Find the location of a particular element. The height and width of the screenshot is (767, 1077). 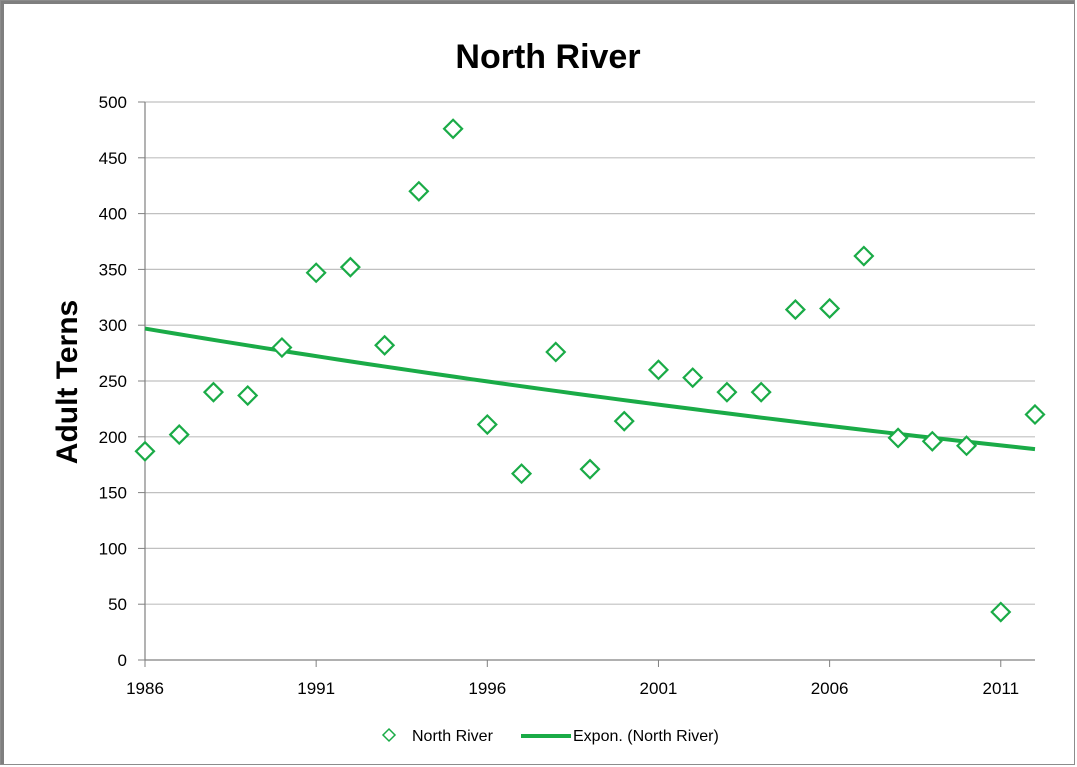

trendline-path is located at coordinates (590, 389).